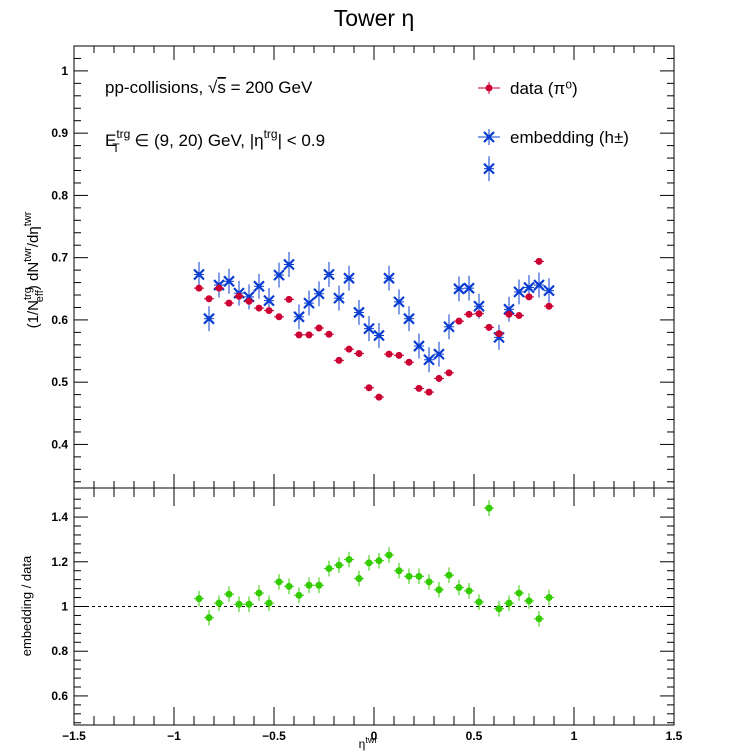 The image size is (748, 755). What do you see at coordinates (59, 444) in the screenshot?
I see `top-y-tick-label: 0.4` at bounding box center [59, 444].